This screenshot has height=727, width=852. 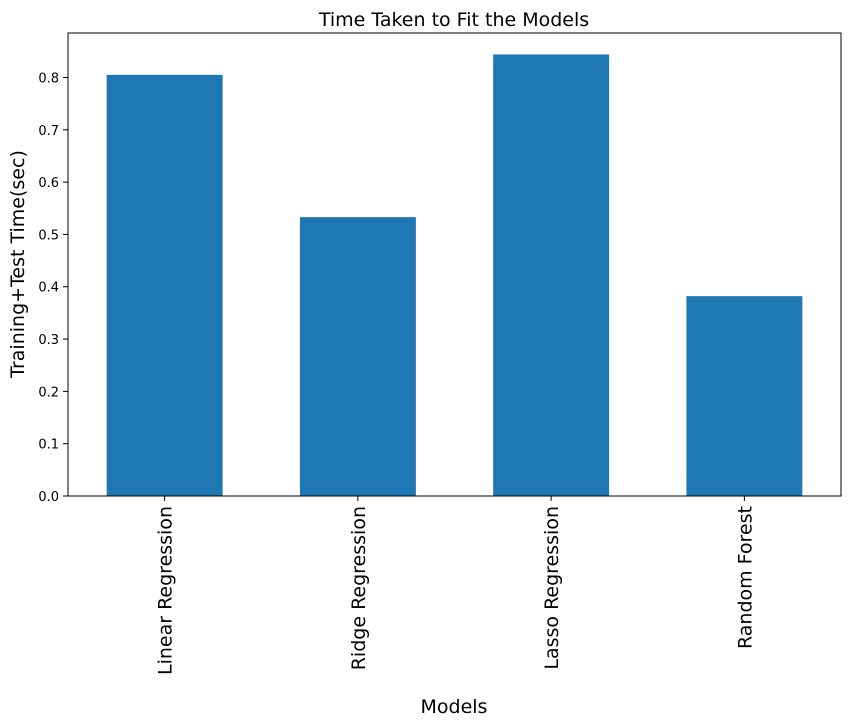 I want to click on y-tick-label: 0.6, so click(x=48, y=183).